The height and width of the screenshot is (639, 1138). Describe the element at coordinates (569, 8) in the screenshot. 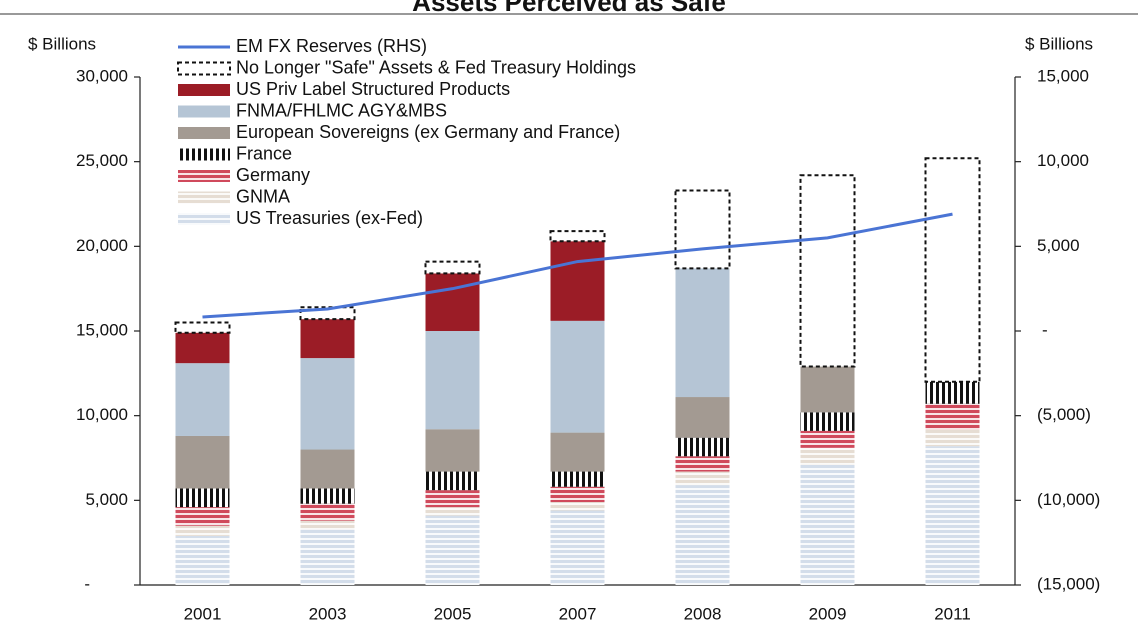

I see `chart-title: Assets Perceived as Safe` at that location.